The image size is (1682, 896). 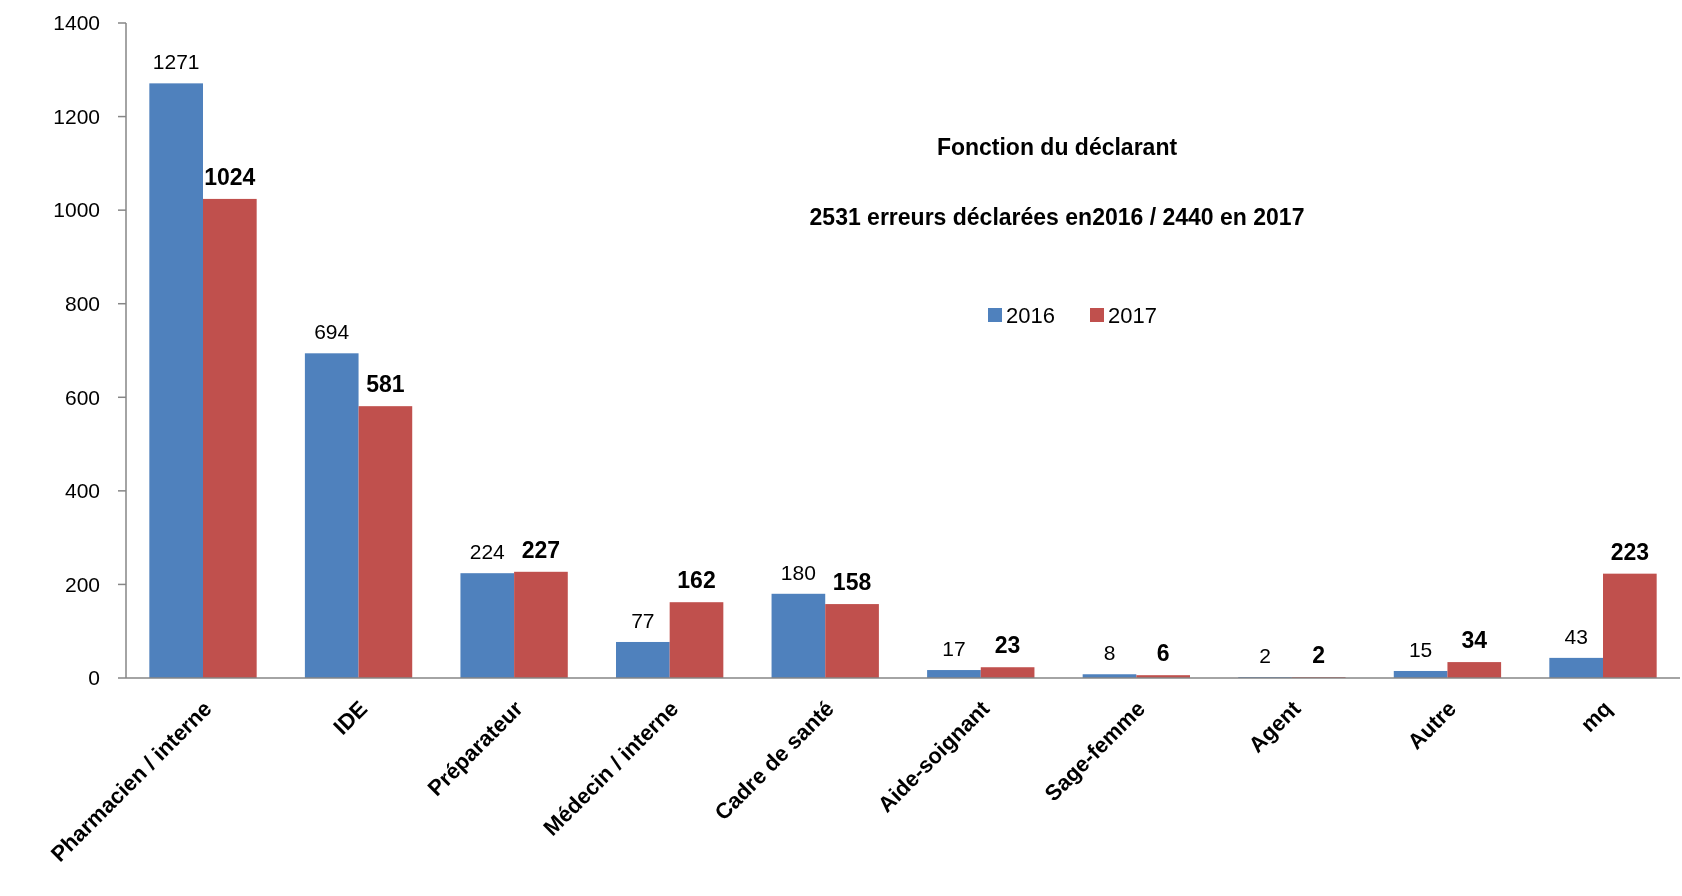 What do you see at coordinates (82, 304) in the screenshot?
I see `y-tick-label: 800` at bounding box center [82, 304].